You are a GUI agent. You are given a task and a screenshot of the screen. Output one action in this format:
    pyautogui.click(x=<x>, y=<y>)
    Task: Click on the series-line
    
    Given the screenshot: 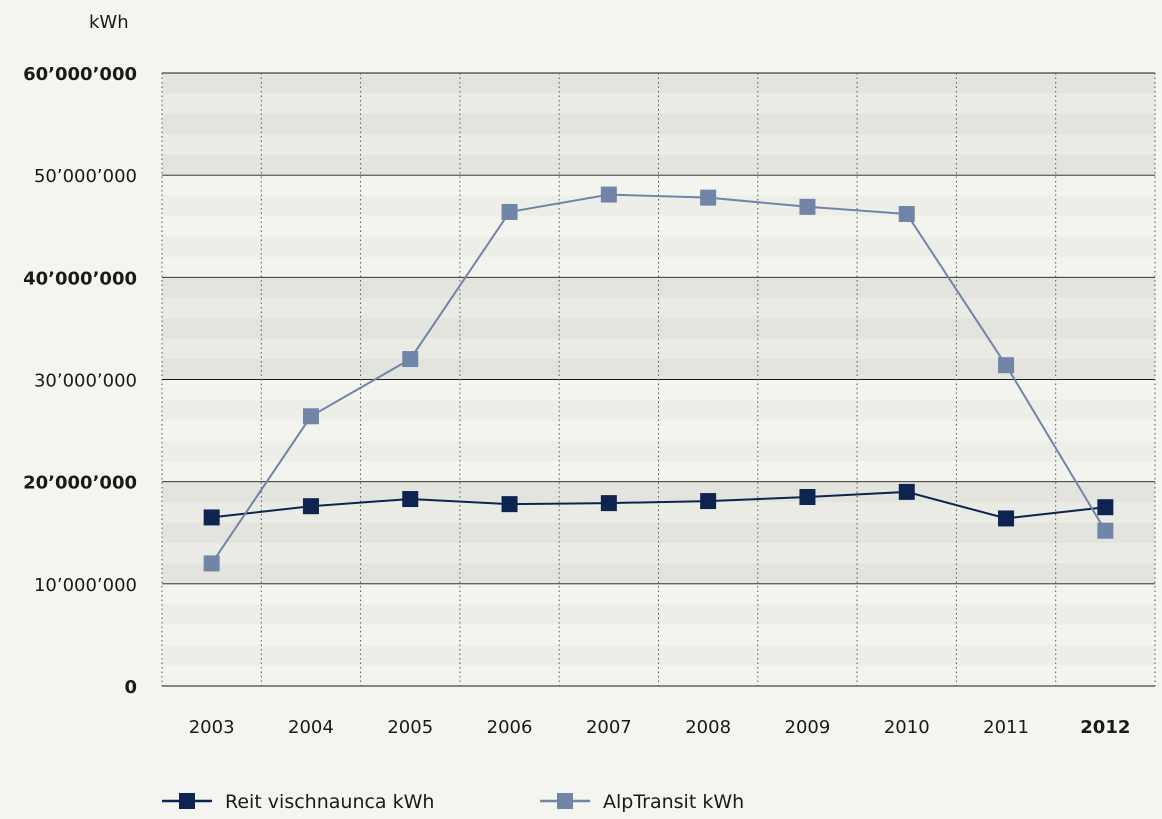 What is the action you would take?
    pyautogui.click(x=658, y=505)
    